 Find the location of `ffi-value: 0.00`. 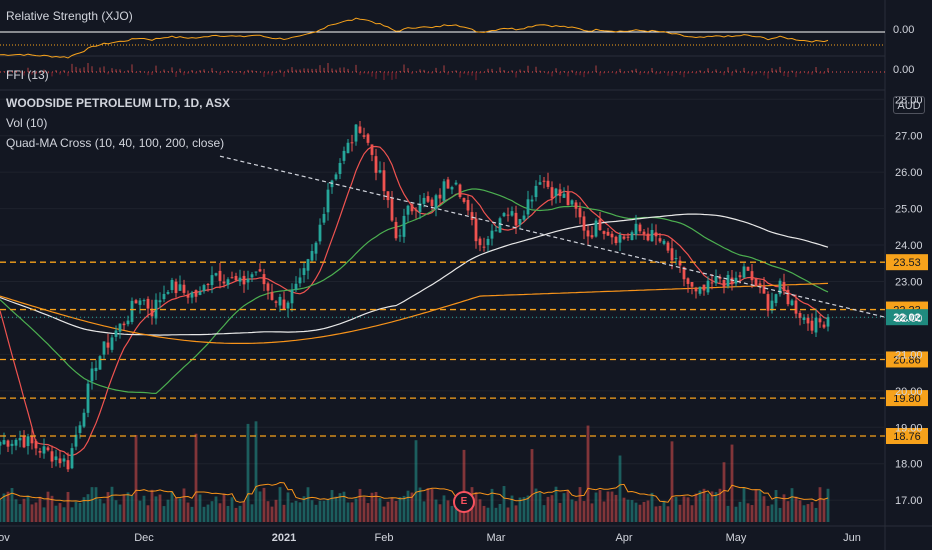

ffi-value: 0.00 is located at coordinates (904, 70).